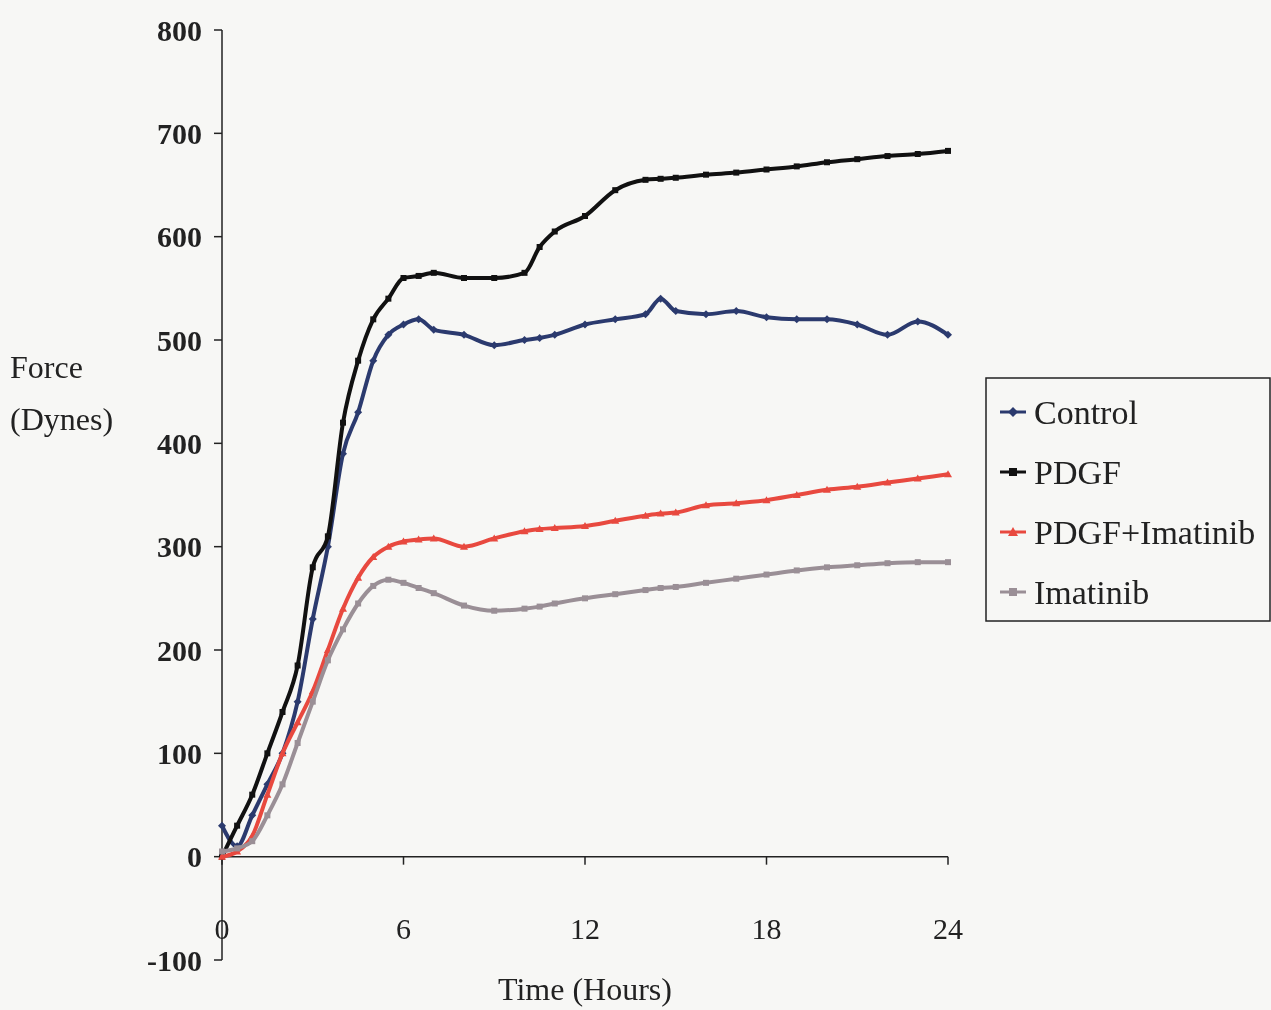 The image size is (1271, 1010). I want to click on legend-label: Control, so click(1086, 412).